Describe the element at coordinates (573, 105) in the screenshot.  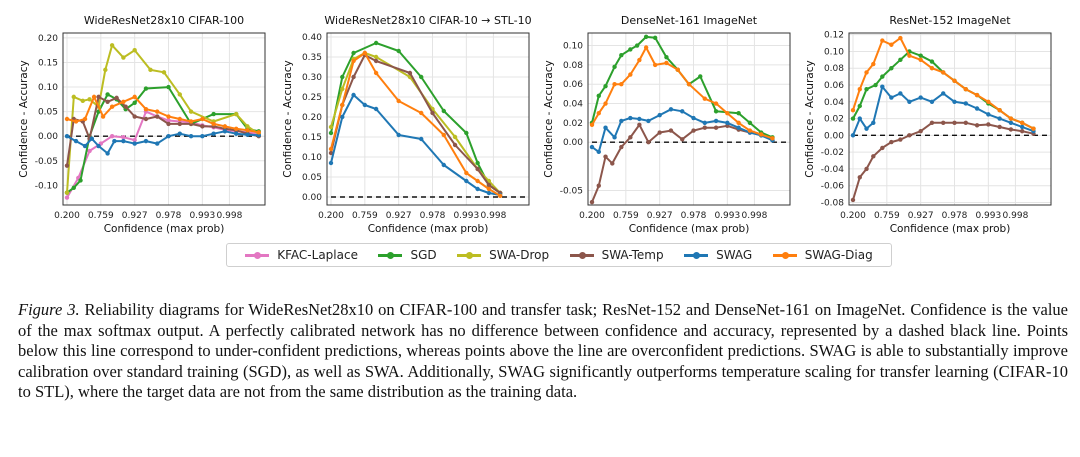
I see `y-tick-label: 0.04` at that location.